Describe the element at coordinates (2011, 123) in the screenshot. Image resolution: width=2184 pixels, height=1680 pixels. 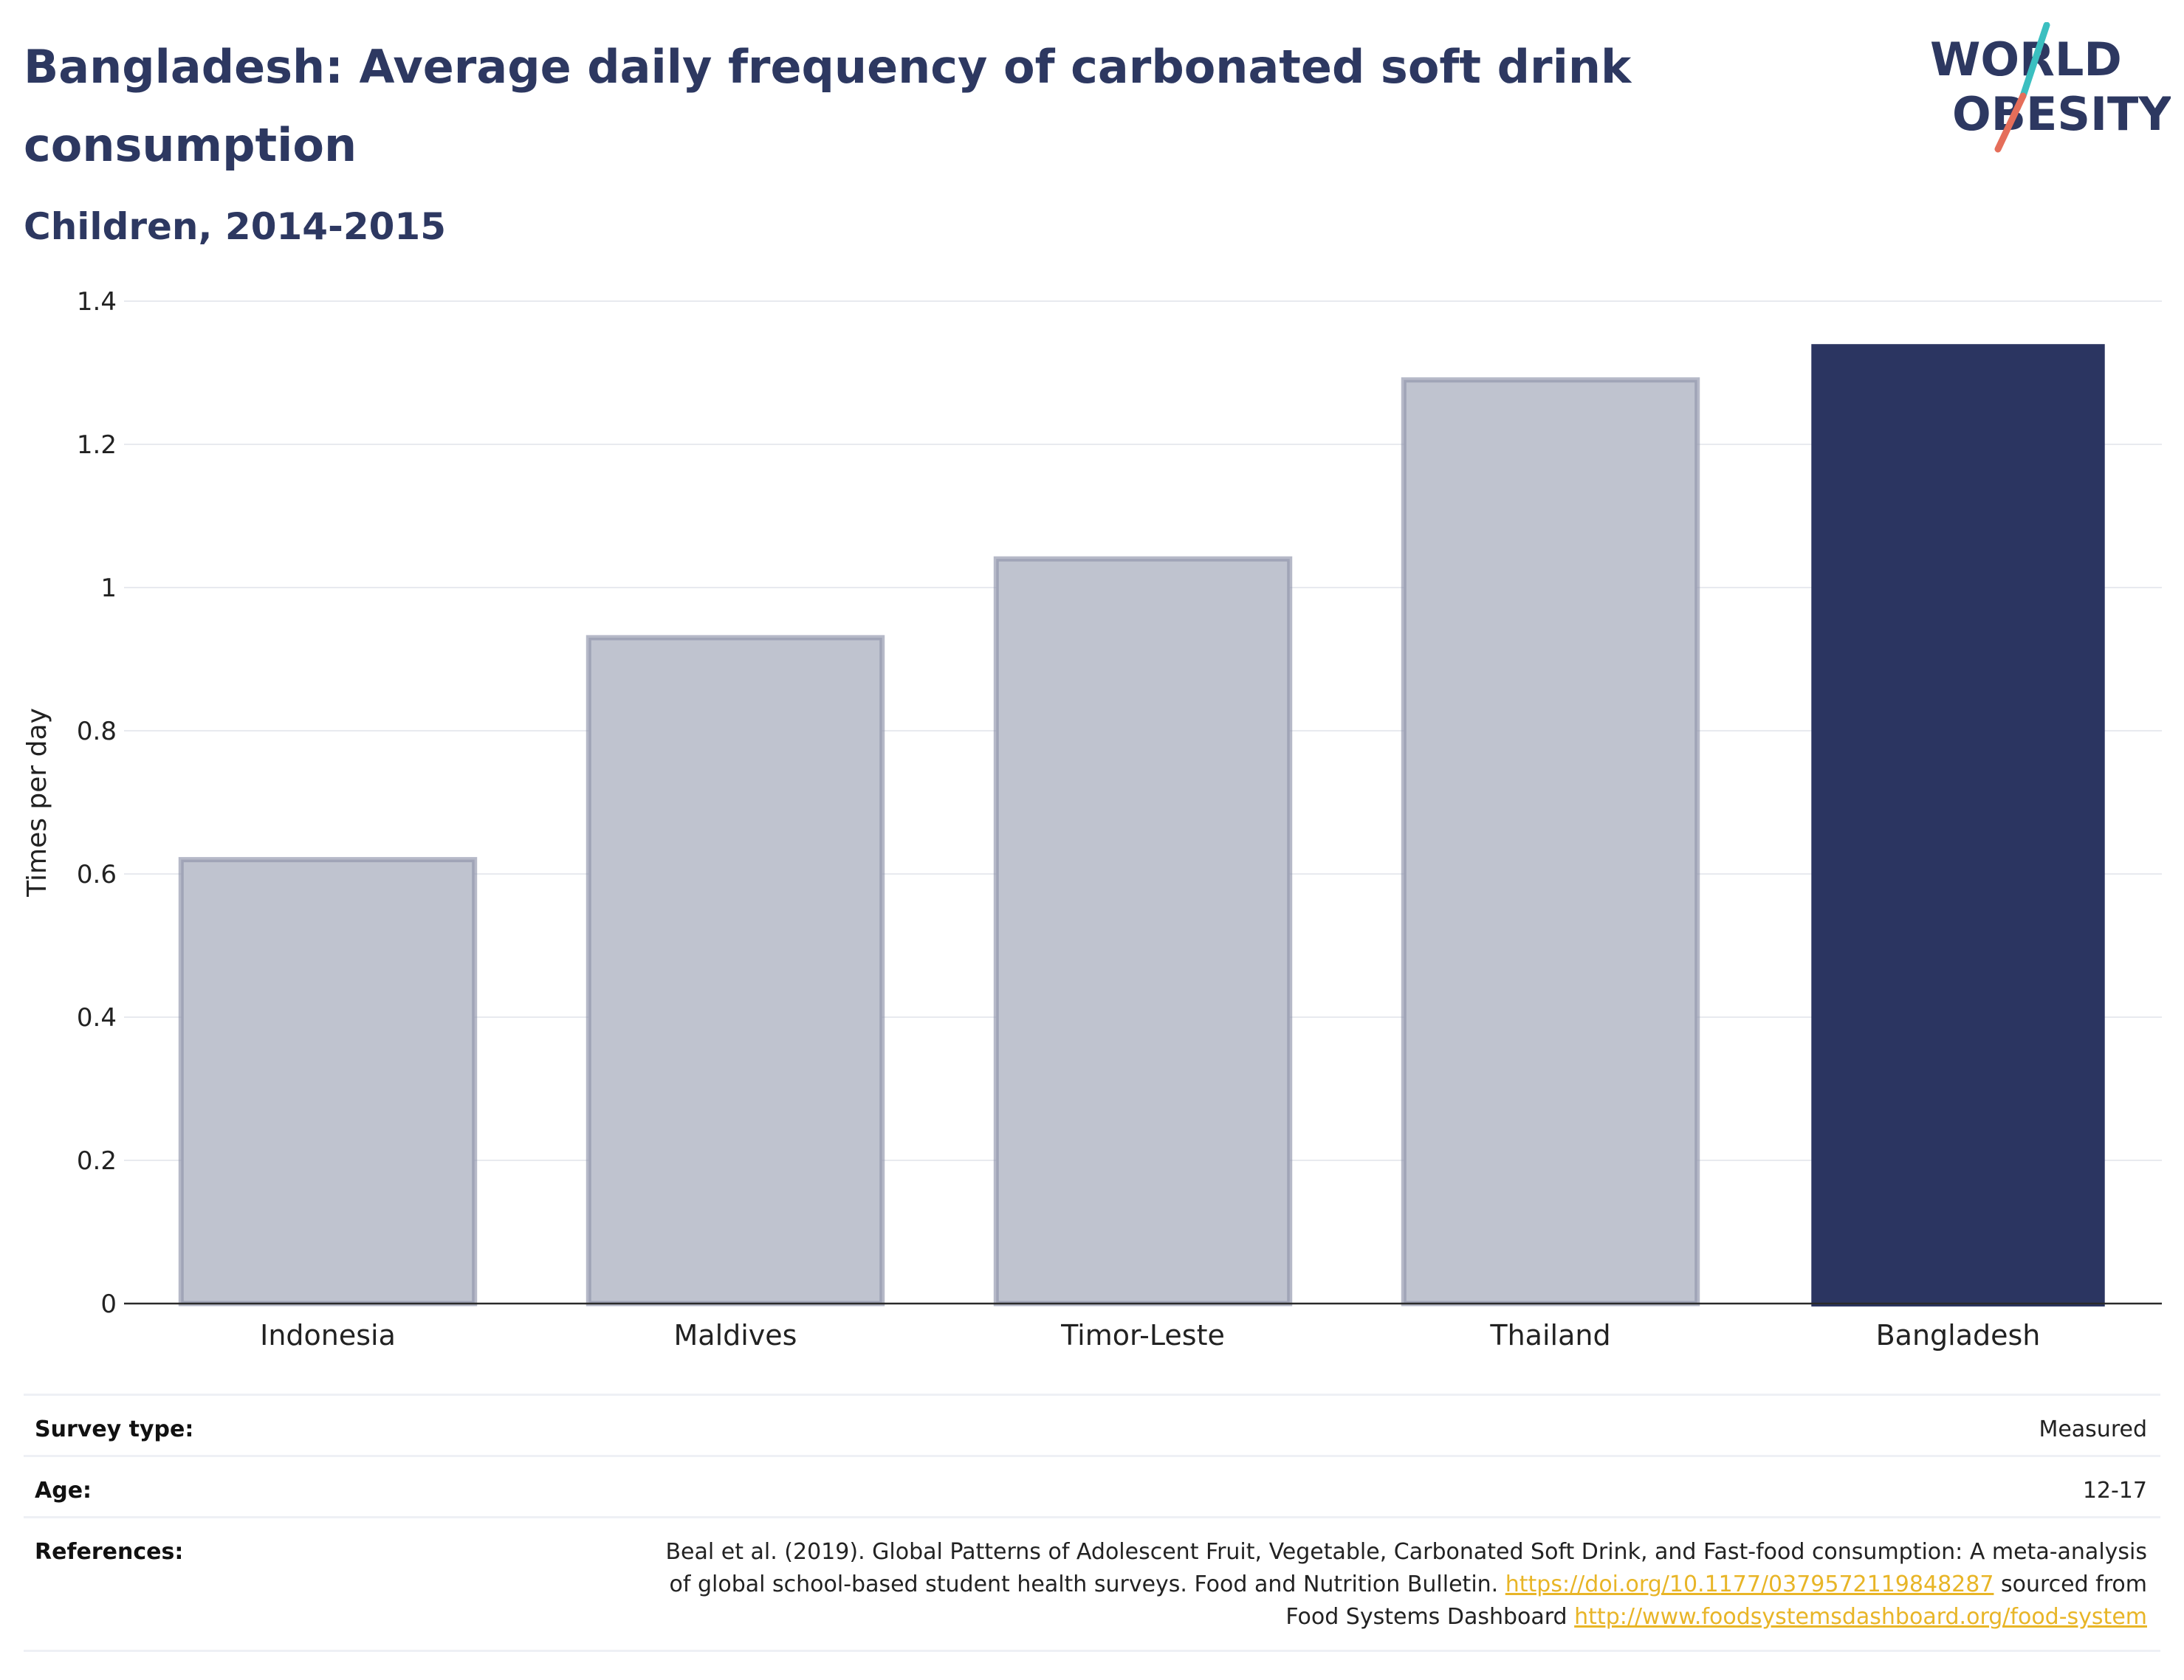
I see `logo-slash-coral` at that location.